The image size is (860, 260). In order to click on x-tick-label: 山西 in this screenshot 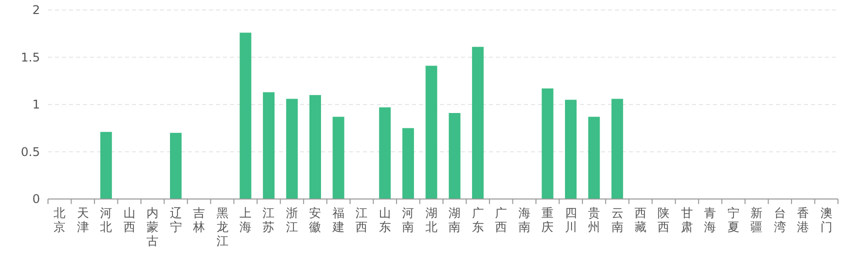, I will do `click(129, 220)`.